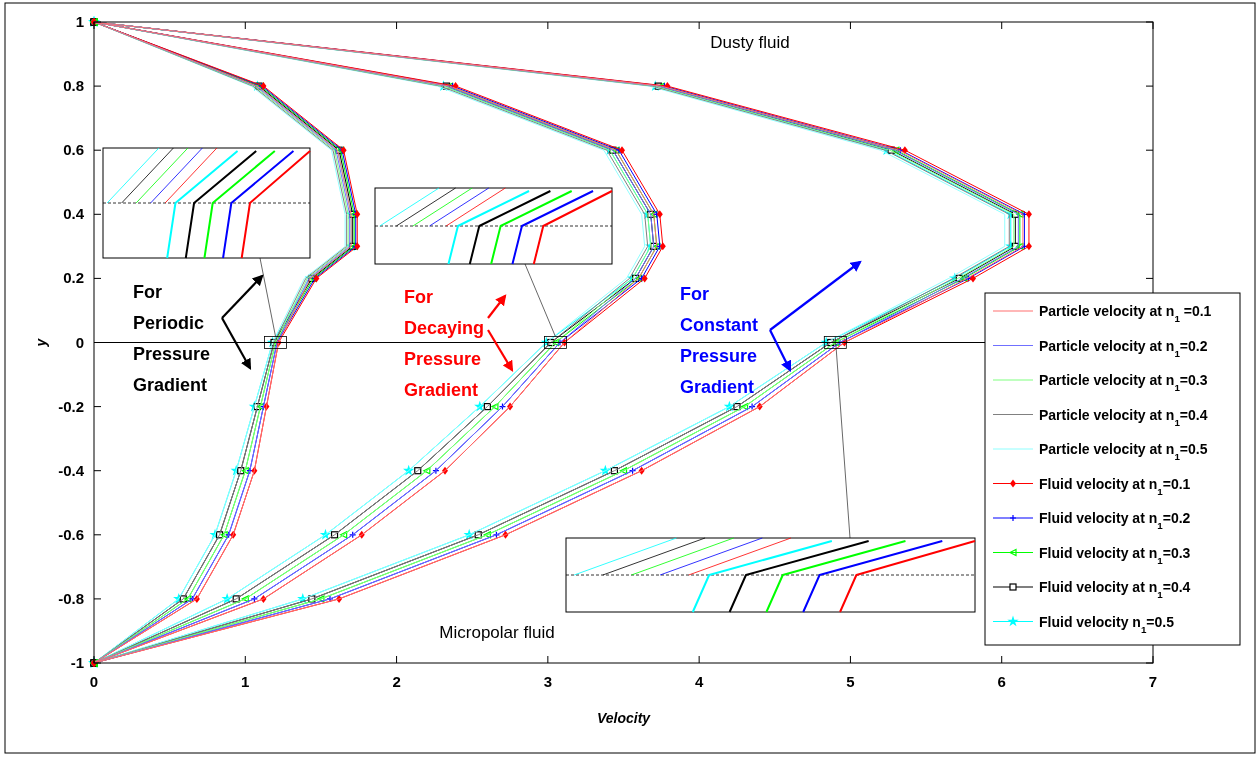  Describe the element at coordinates (1115, 485) in the screenshot. I see `legend-label: Fluid velocity at n$_{1}$=0.1` at that location.